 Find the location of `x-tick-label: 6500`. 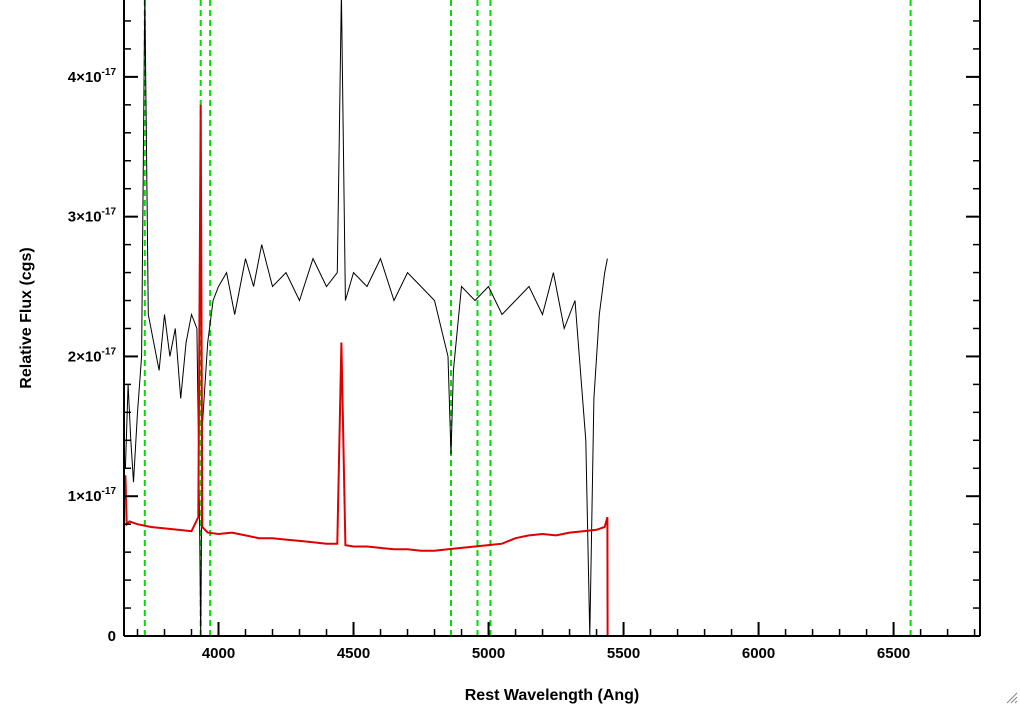

x-tick-label: 6500 is located at coordinates (893, 653).